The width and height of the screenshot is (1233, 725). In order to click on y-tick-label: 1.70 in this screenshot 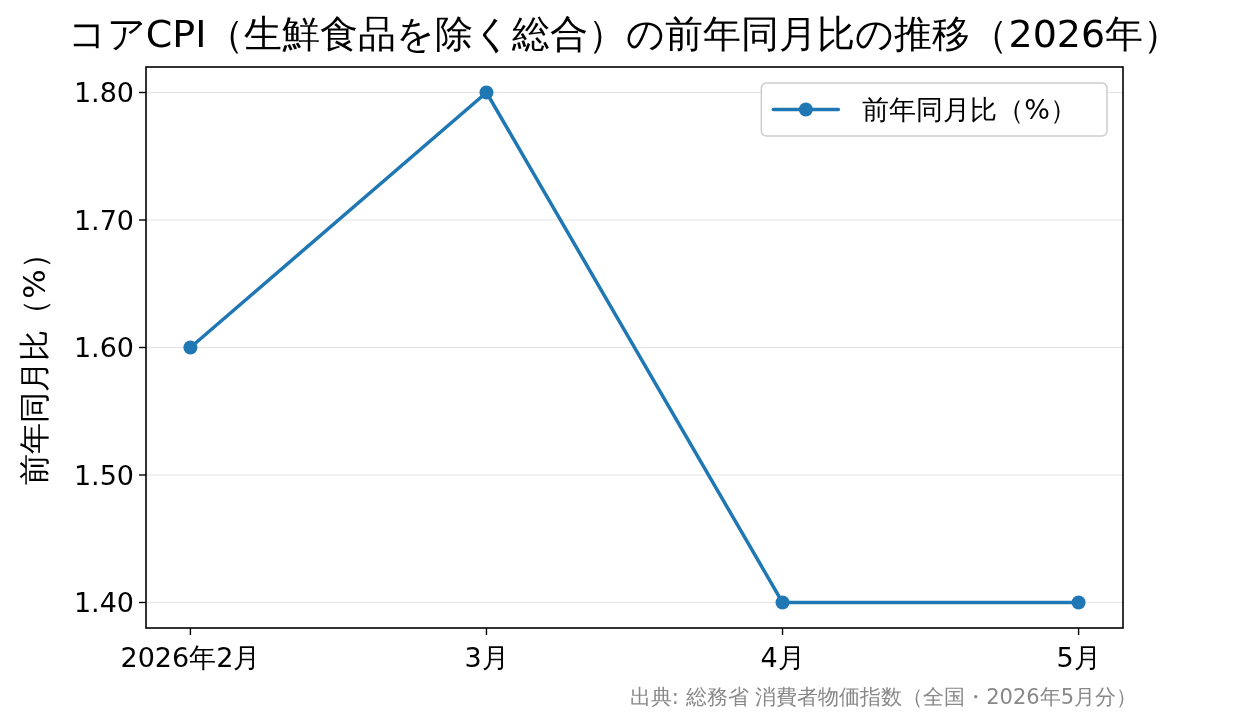, I will do `click(103, 220)`.